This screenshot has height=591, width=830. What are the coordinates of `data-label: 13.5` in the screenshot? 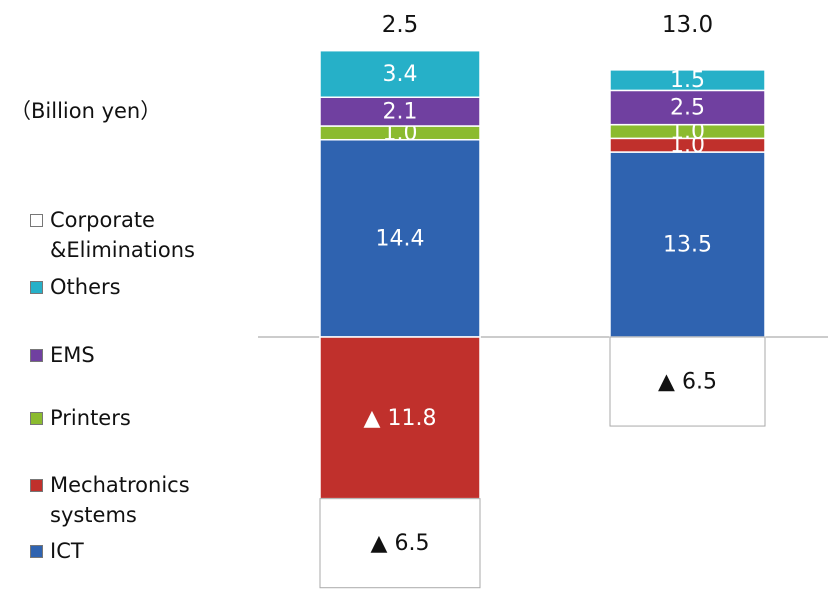 It's located at (687, 245).